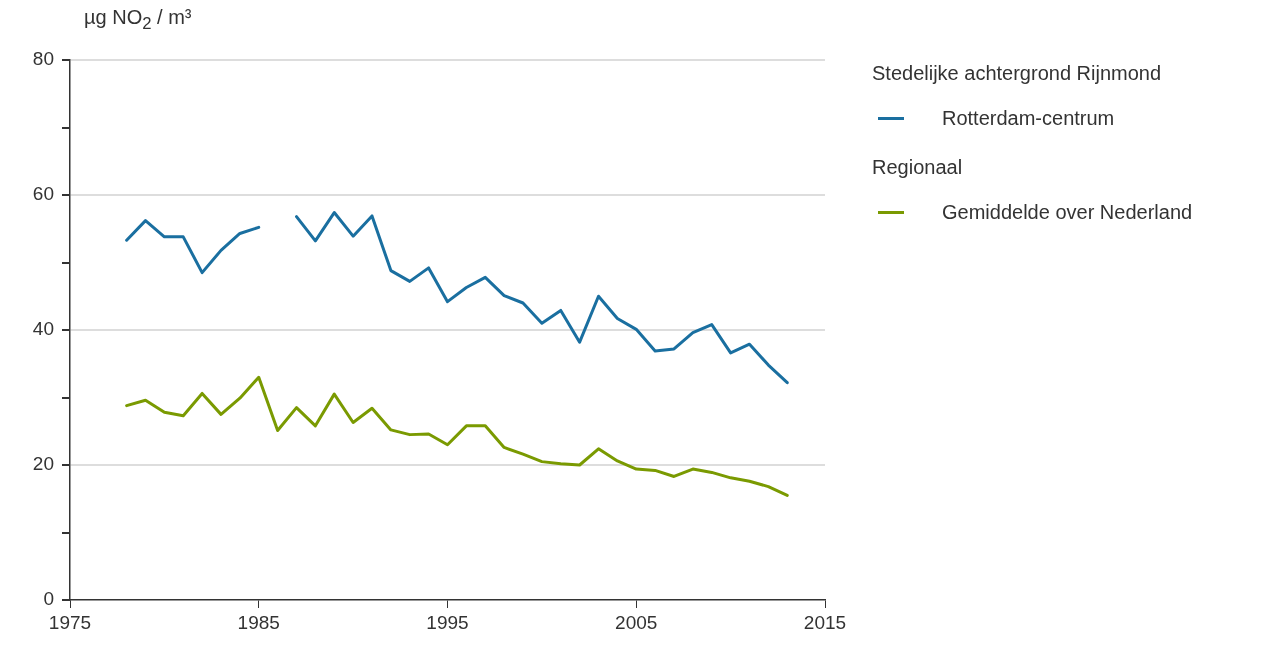  I want to click on y-axis-title: µg NO$_{2}$ / m³, so click(138, 20).